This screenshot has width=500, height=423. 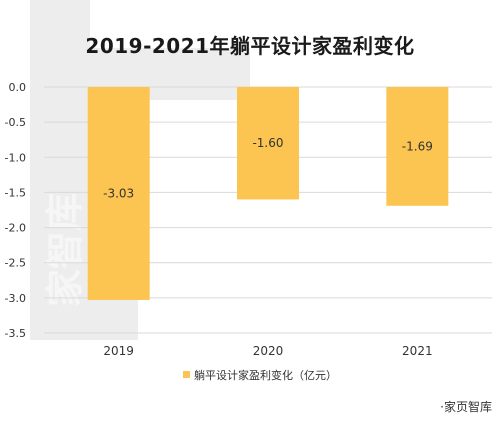 I want to click on x-tick-label: 2020, so click(x=268, y=351).